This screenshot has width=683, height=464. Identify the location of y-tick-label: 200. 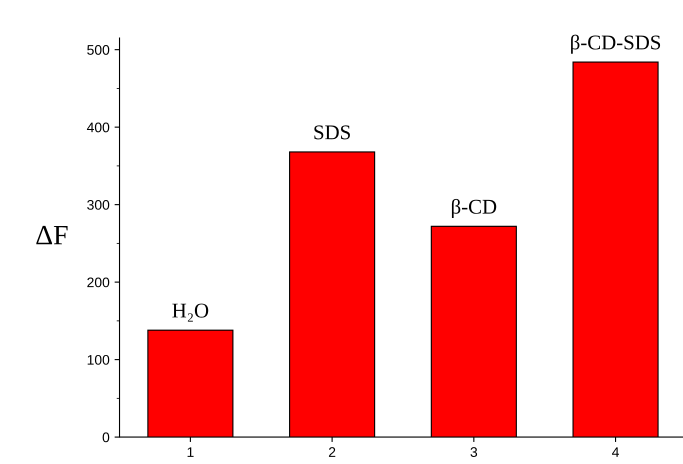
(98, 282).